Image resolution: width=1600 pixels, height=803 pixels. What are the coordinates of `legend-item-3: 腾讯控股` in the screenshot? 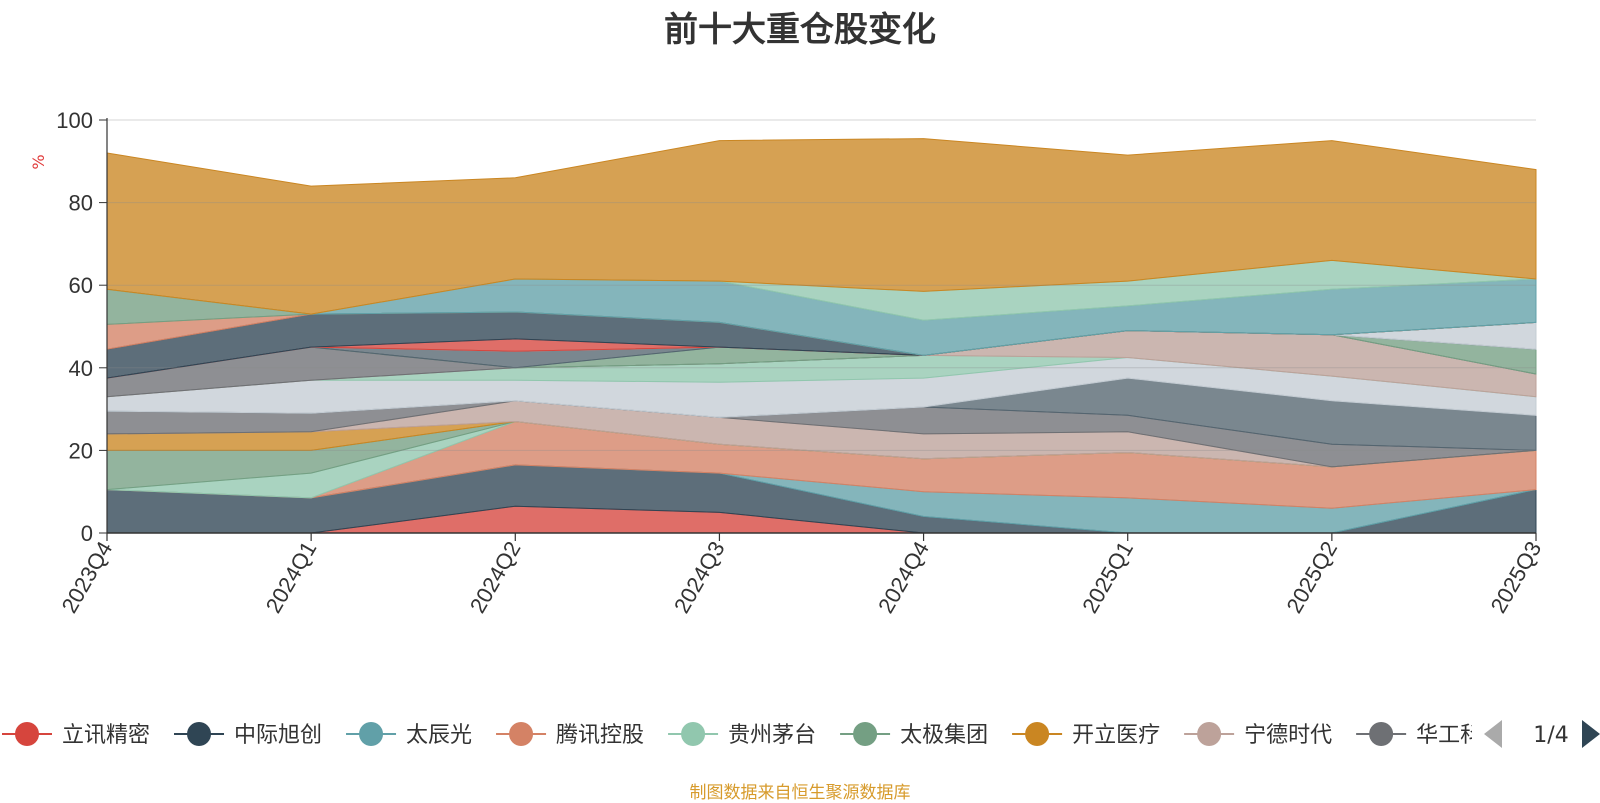 It's located at (570, 735).